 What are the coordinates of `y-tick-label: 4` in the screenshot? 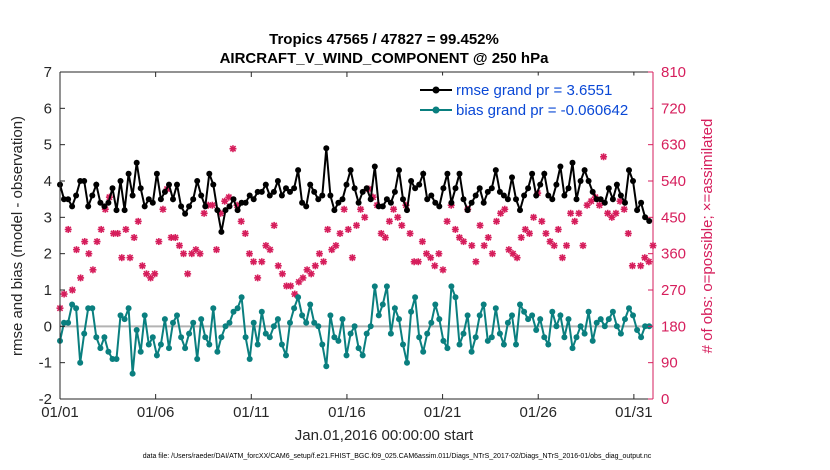 It's located at (48, 181).